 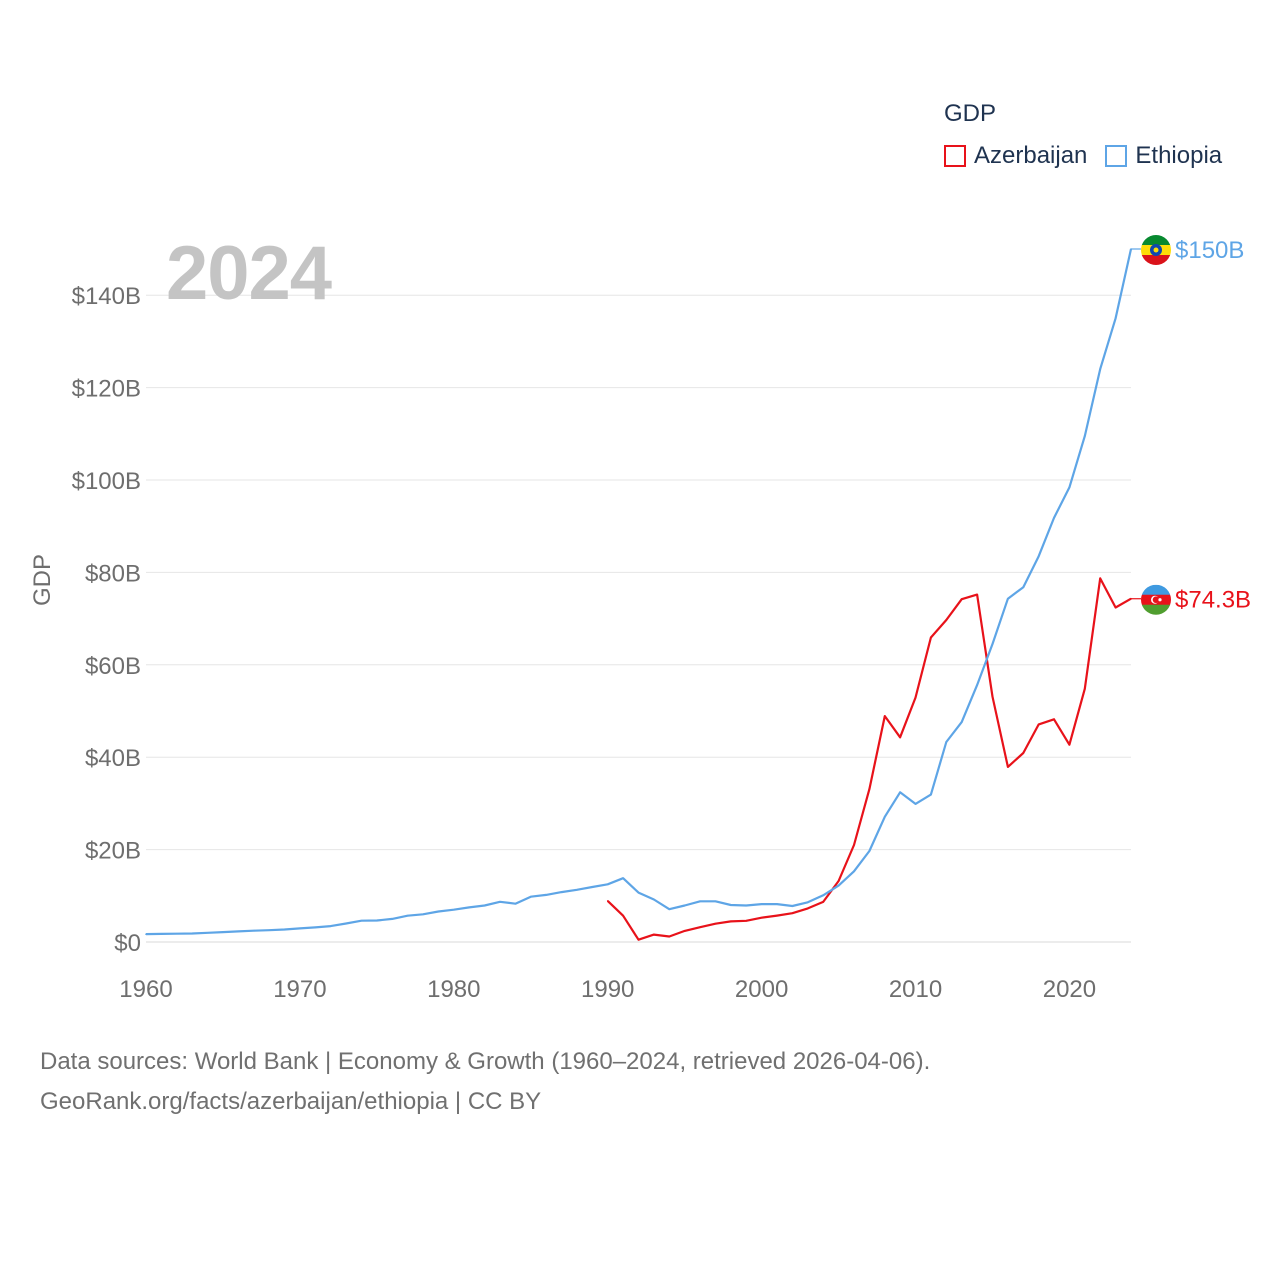 I want to click on data-point-ethiopia-2005, so click(x=838, y=885).